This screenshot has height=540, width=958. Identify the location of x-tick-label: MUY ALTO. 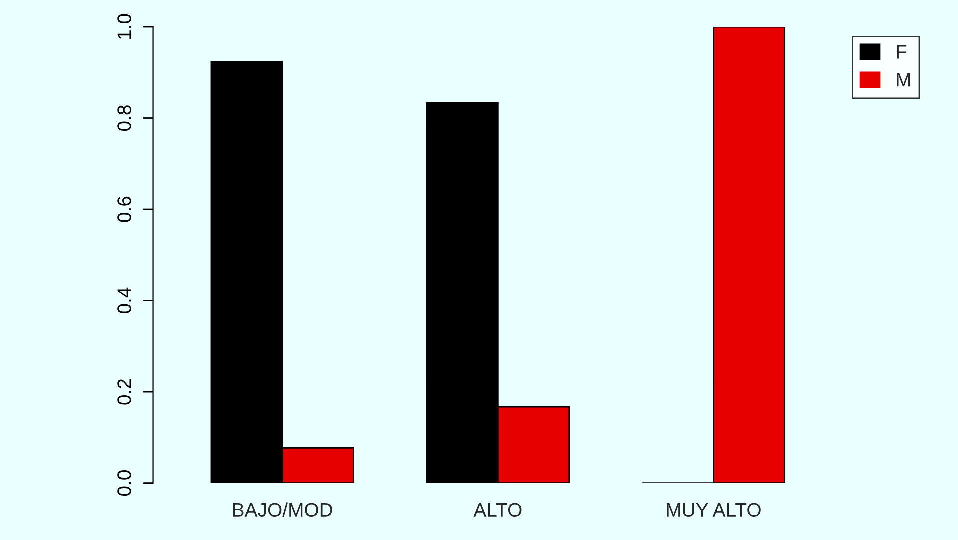
(714, 510).